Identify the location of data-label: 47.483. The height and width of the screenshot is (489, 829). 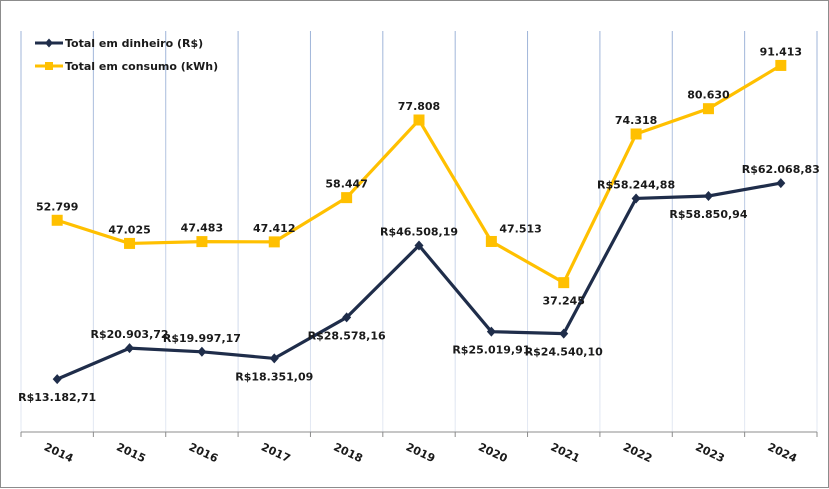
(202, 228).